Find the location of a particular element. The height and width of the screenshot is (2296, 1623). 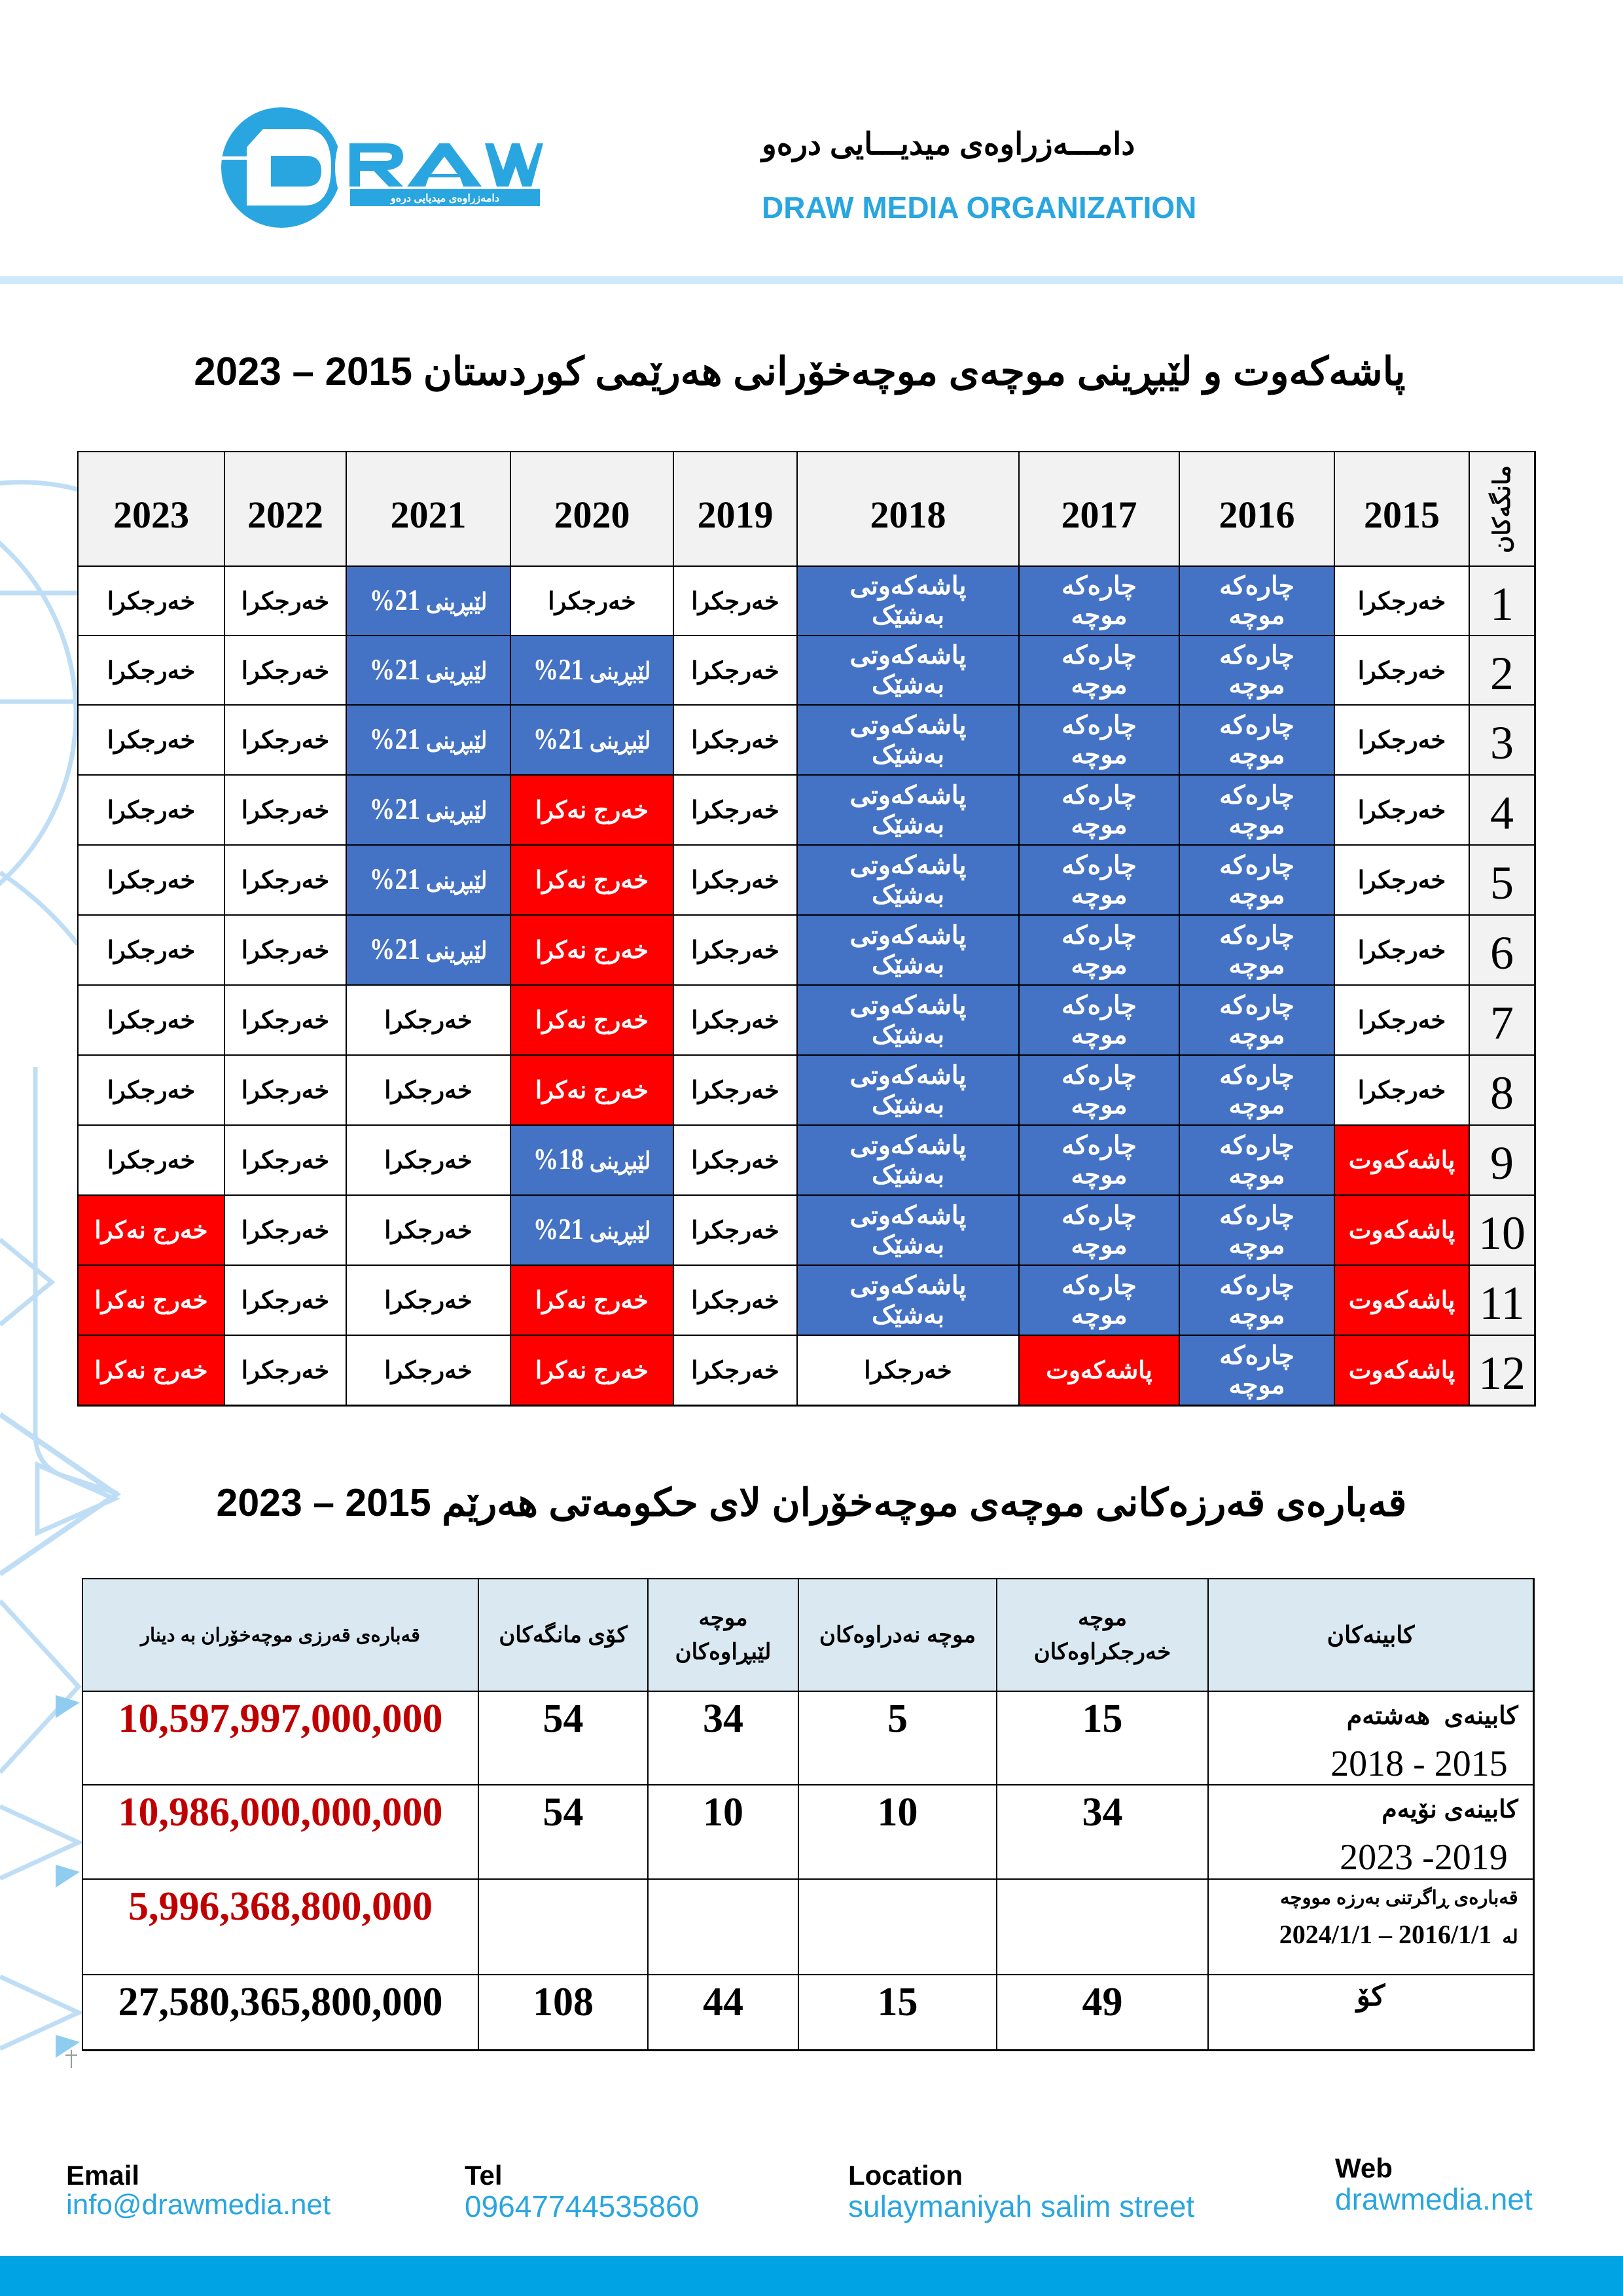

svg-text: دامەزراوەی میدیایی درەو is located at coordinates (445, 199).